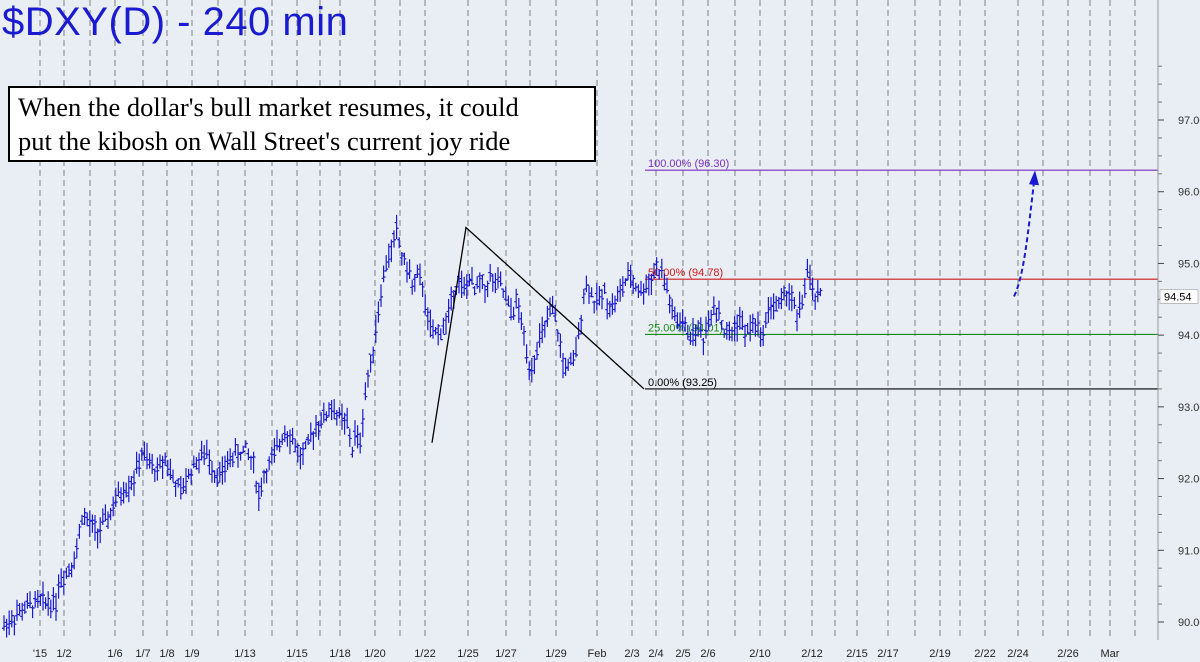 Image resolution: width=1200 pixels, height=662 pixels. I want to click on x-tick-label: 1/7, so click(142, 654).